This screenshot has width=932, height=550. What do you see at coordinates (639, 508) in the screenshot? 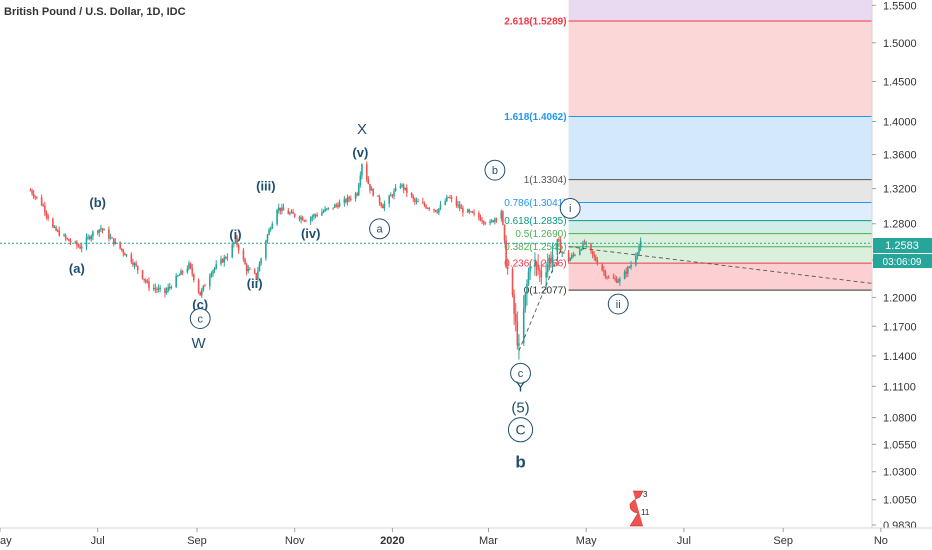
I see `event-badge: 3 11` at bounding box center [639, 508].